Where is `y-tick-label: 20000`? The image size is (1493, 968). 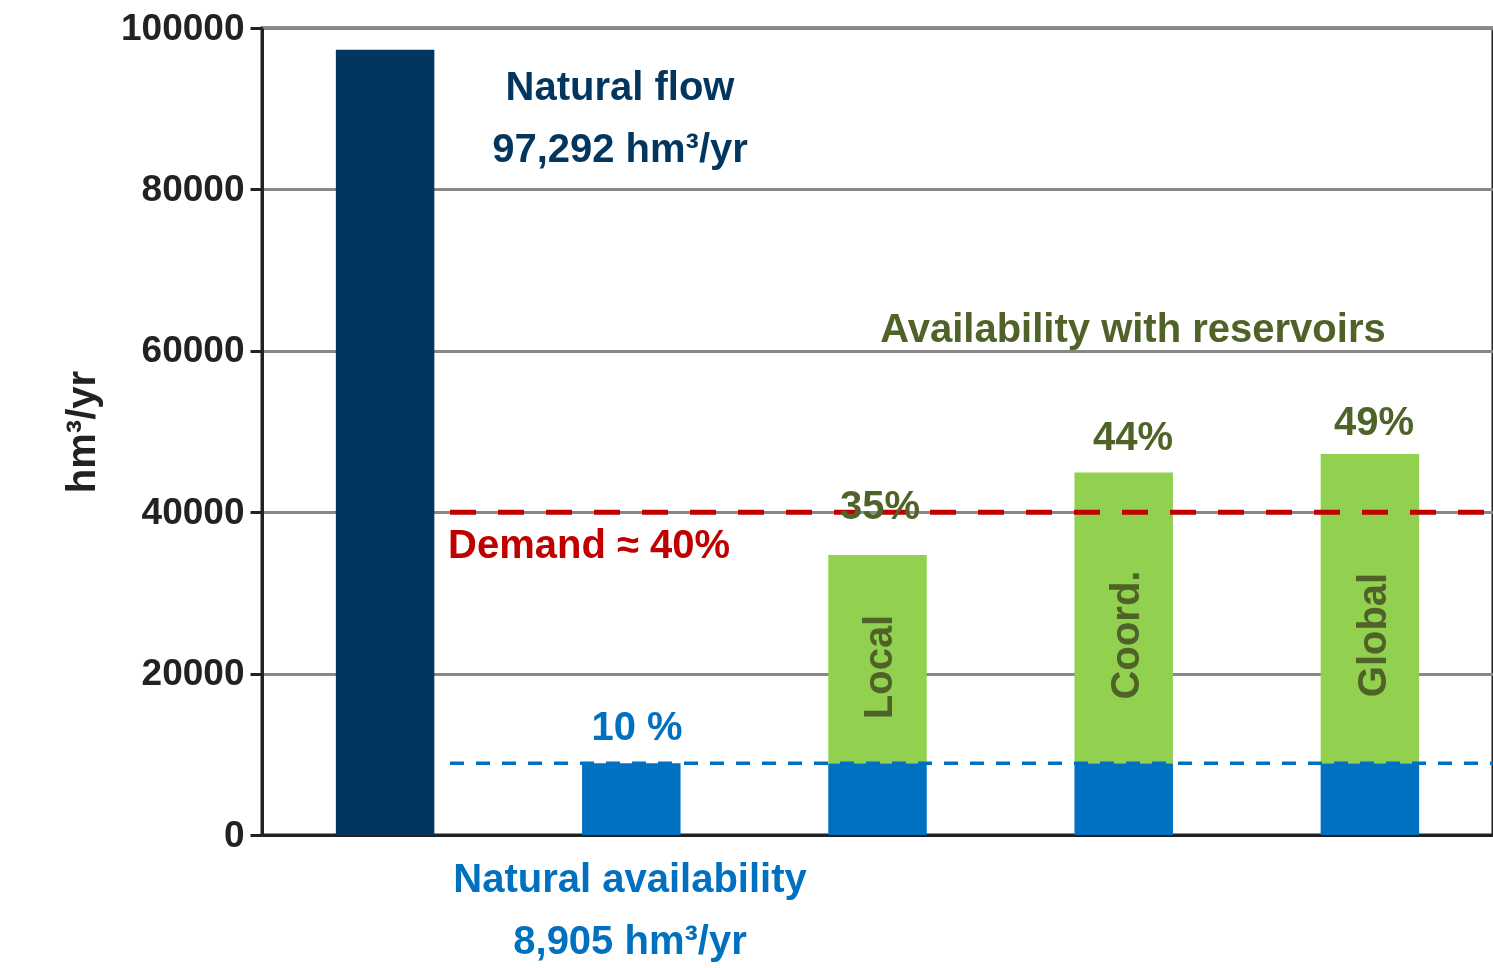
y-tick-label: 20000 is located at coordinates (193, 673).